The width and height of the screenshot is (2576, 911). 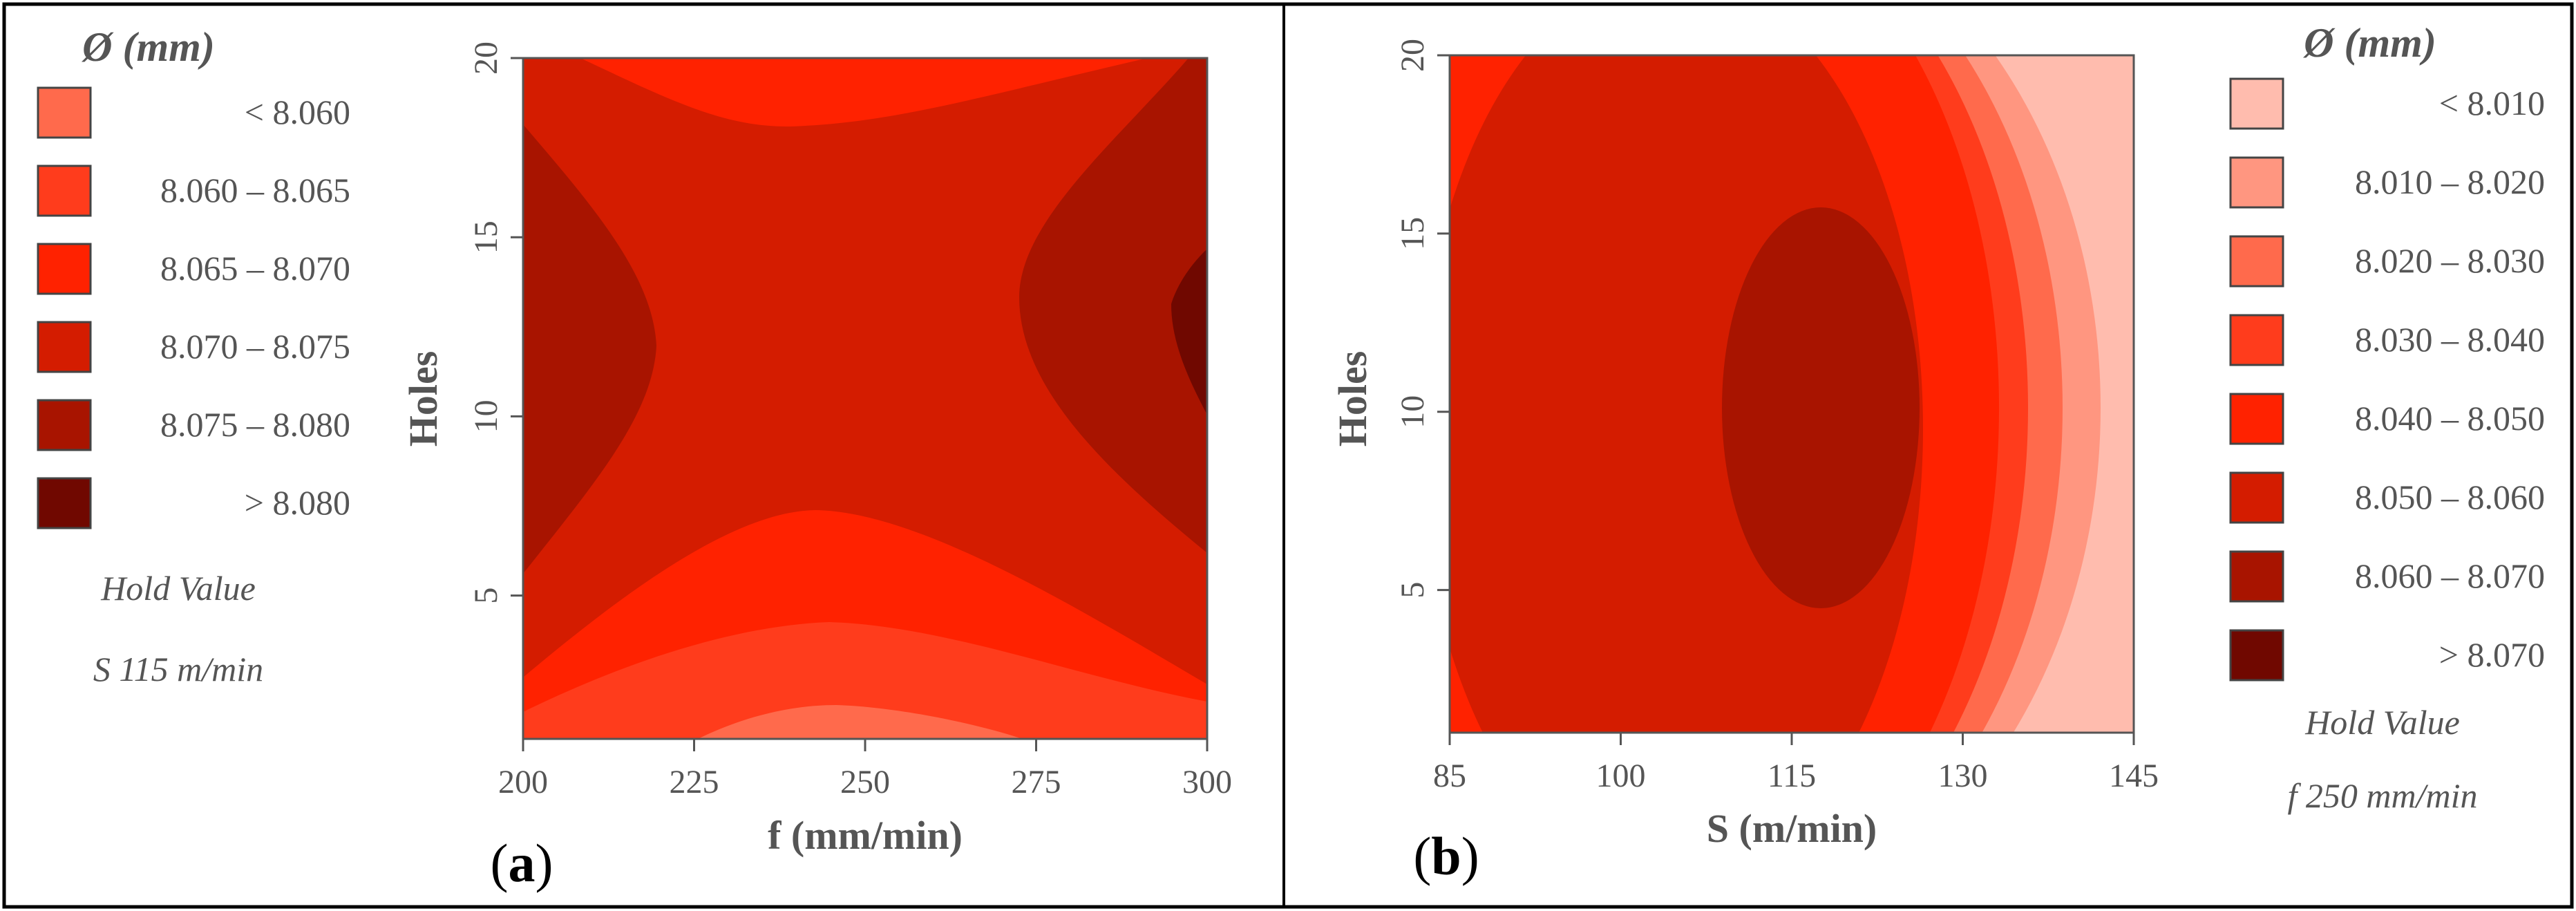 I want to click on legend-label: 8.020 – 8.030, so click(x=2450, y=261).